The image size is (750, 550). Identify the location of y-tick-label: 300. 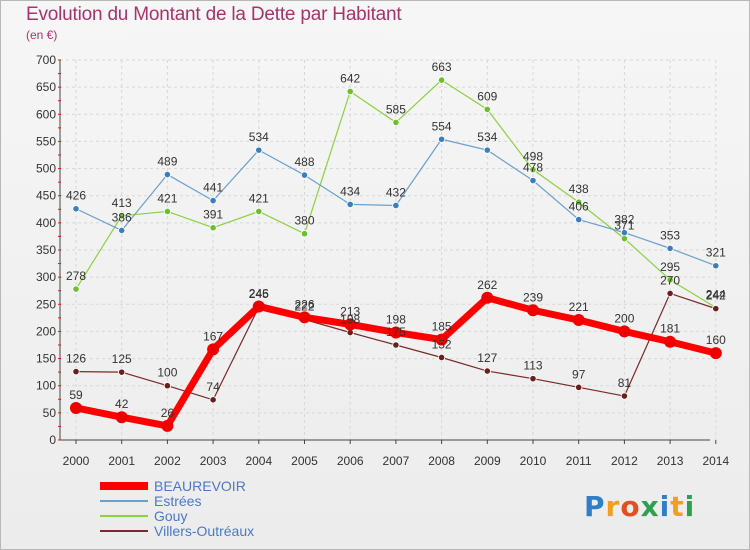
(46, 277).